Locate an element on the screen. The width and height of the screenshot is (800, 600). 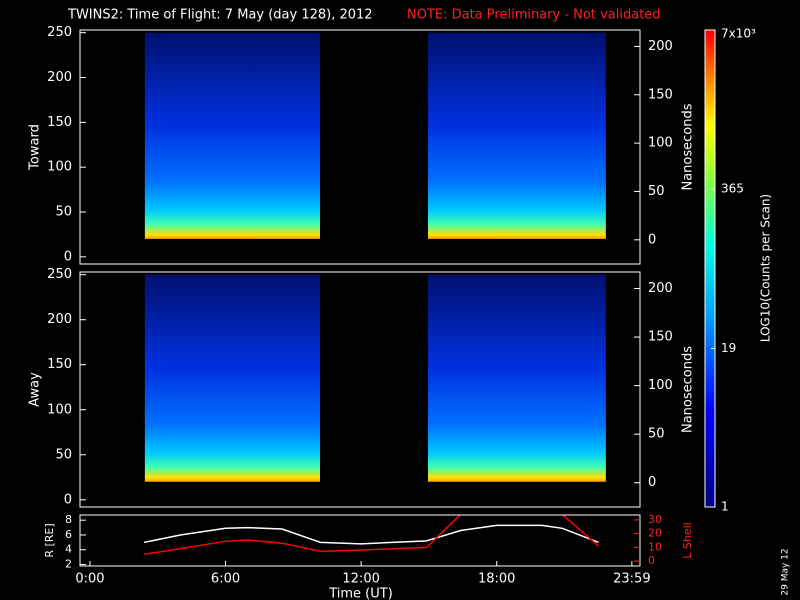
x-tick-label: 18:00 is located at coordinates (496, 579).